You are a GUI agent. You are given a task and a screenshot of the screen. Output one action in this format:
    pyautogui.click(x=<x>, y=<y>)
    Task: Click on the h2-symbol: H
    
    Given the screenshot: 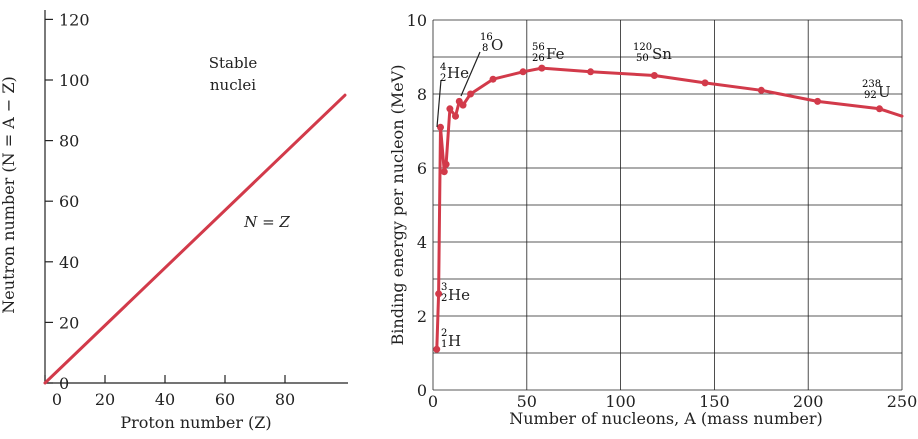 What is the action you would take?
    pyautogui.click(x=454, y=341)
    